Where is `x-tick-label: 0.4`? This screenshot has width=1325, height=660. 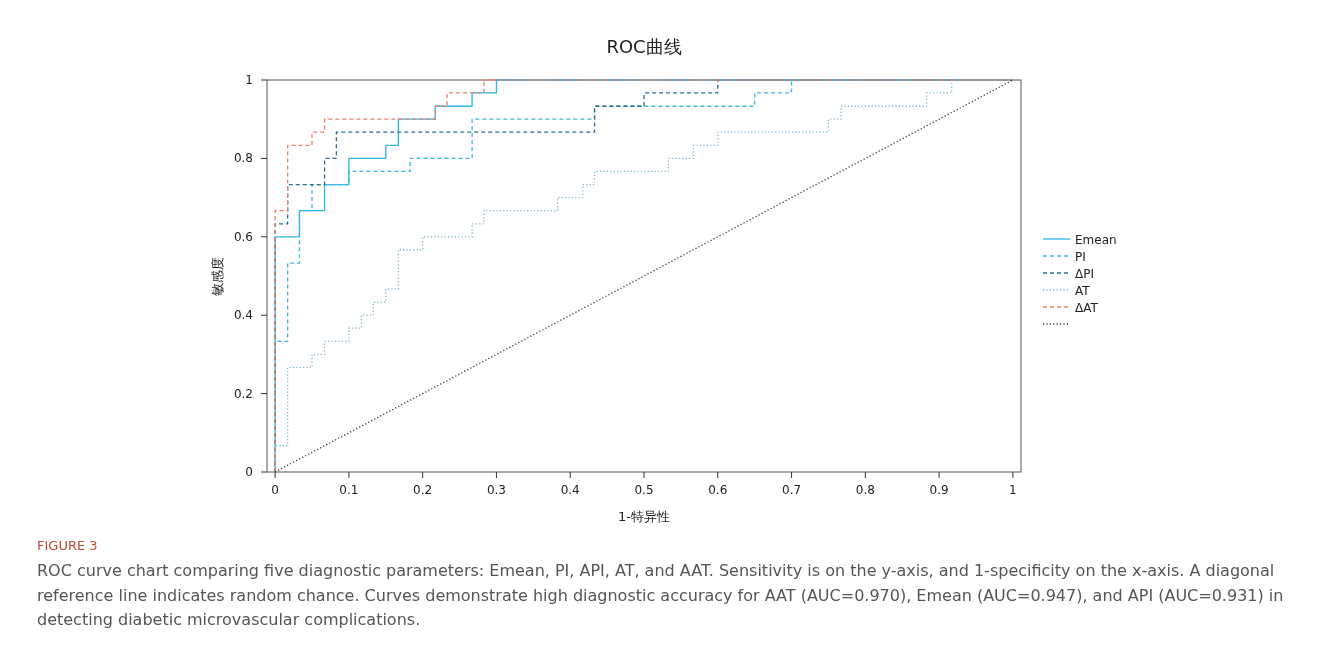
x-tick-label: 0.4 is located at coordinates (570, 490).